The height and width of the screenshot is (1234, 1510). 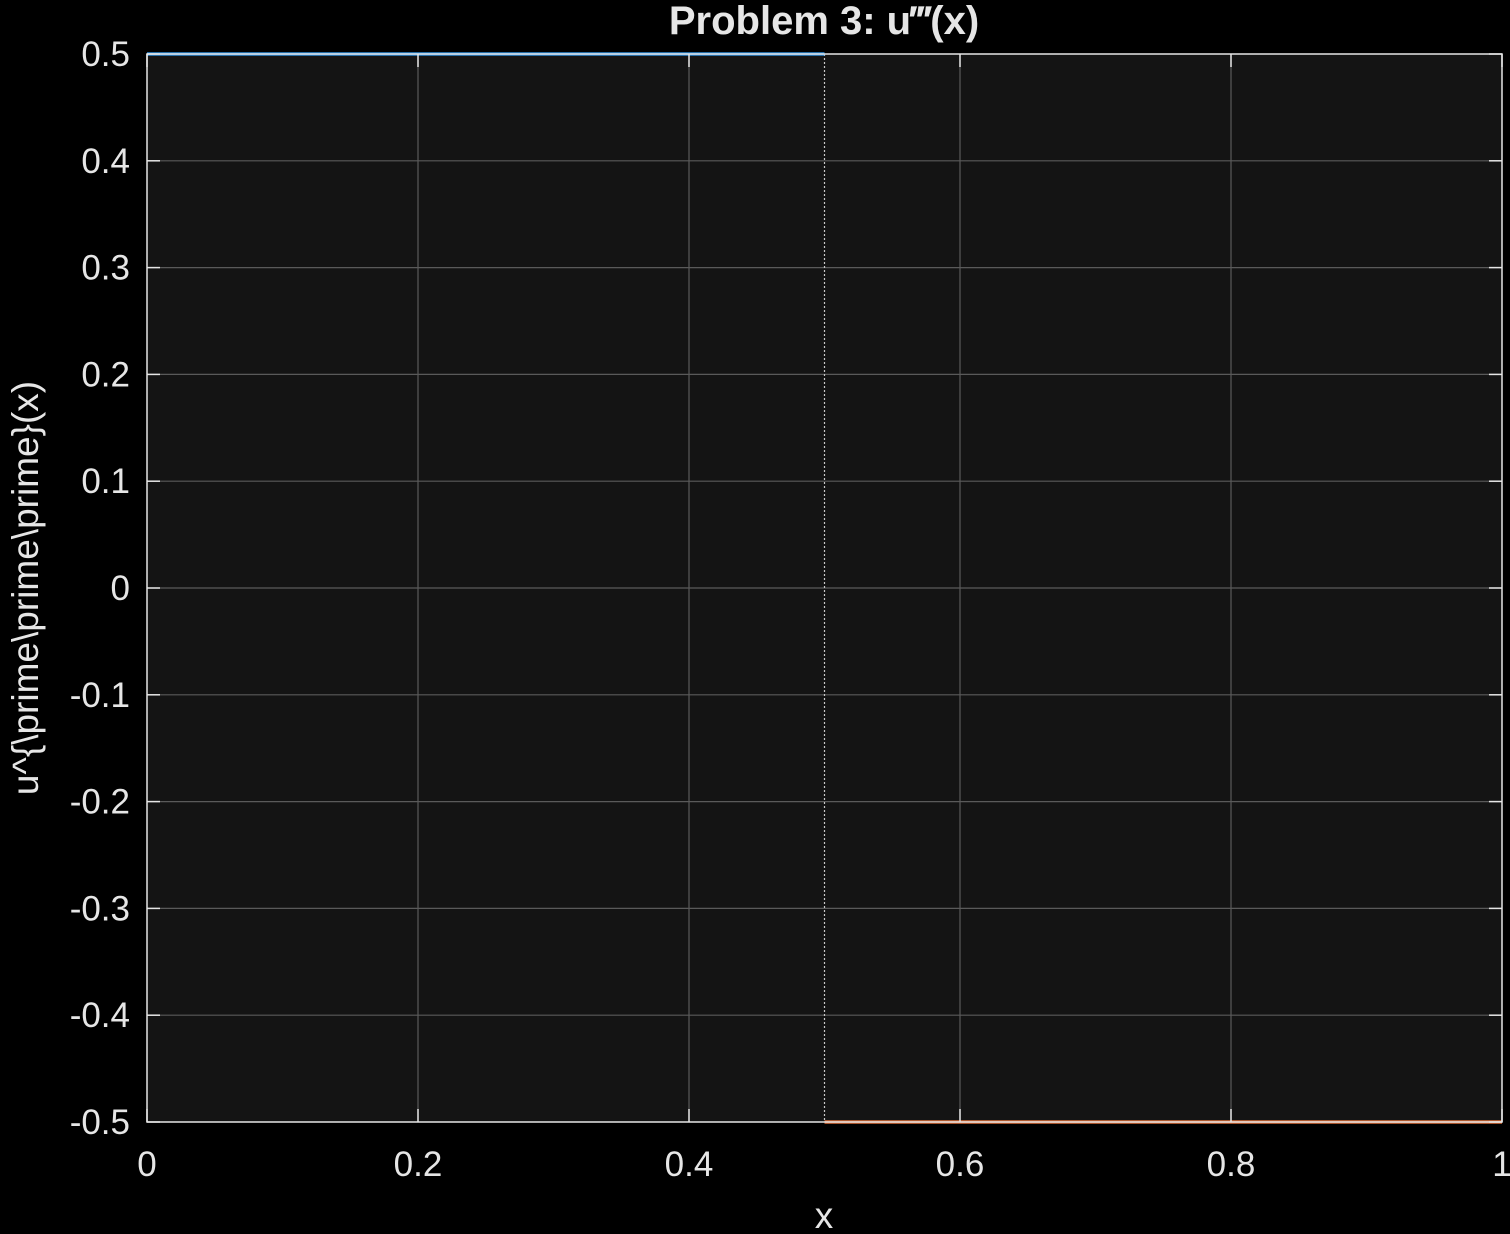 I want to click on y-tick-label: 0.3, so click(x=105, y=268).